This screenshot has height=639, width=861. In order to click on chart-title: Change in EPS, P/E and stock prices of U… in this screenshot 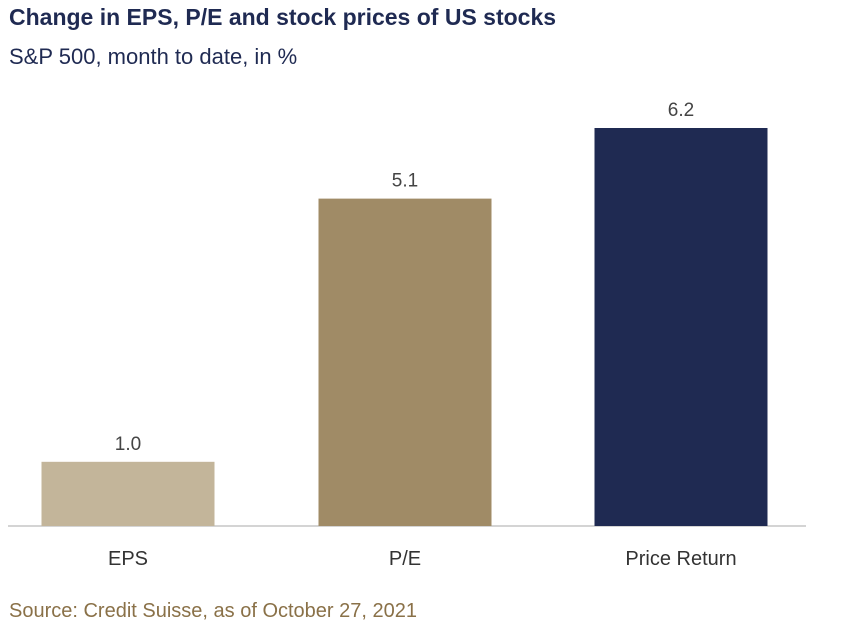, I will do `click(283, 17)`.